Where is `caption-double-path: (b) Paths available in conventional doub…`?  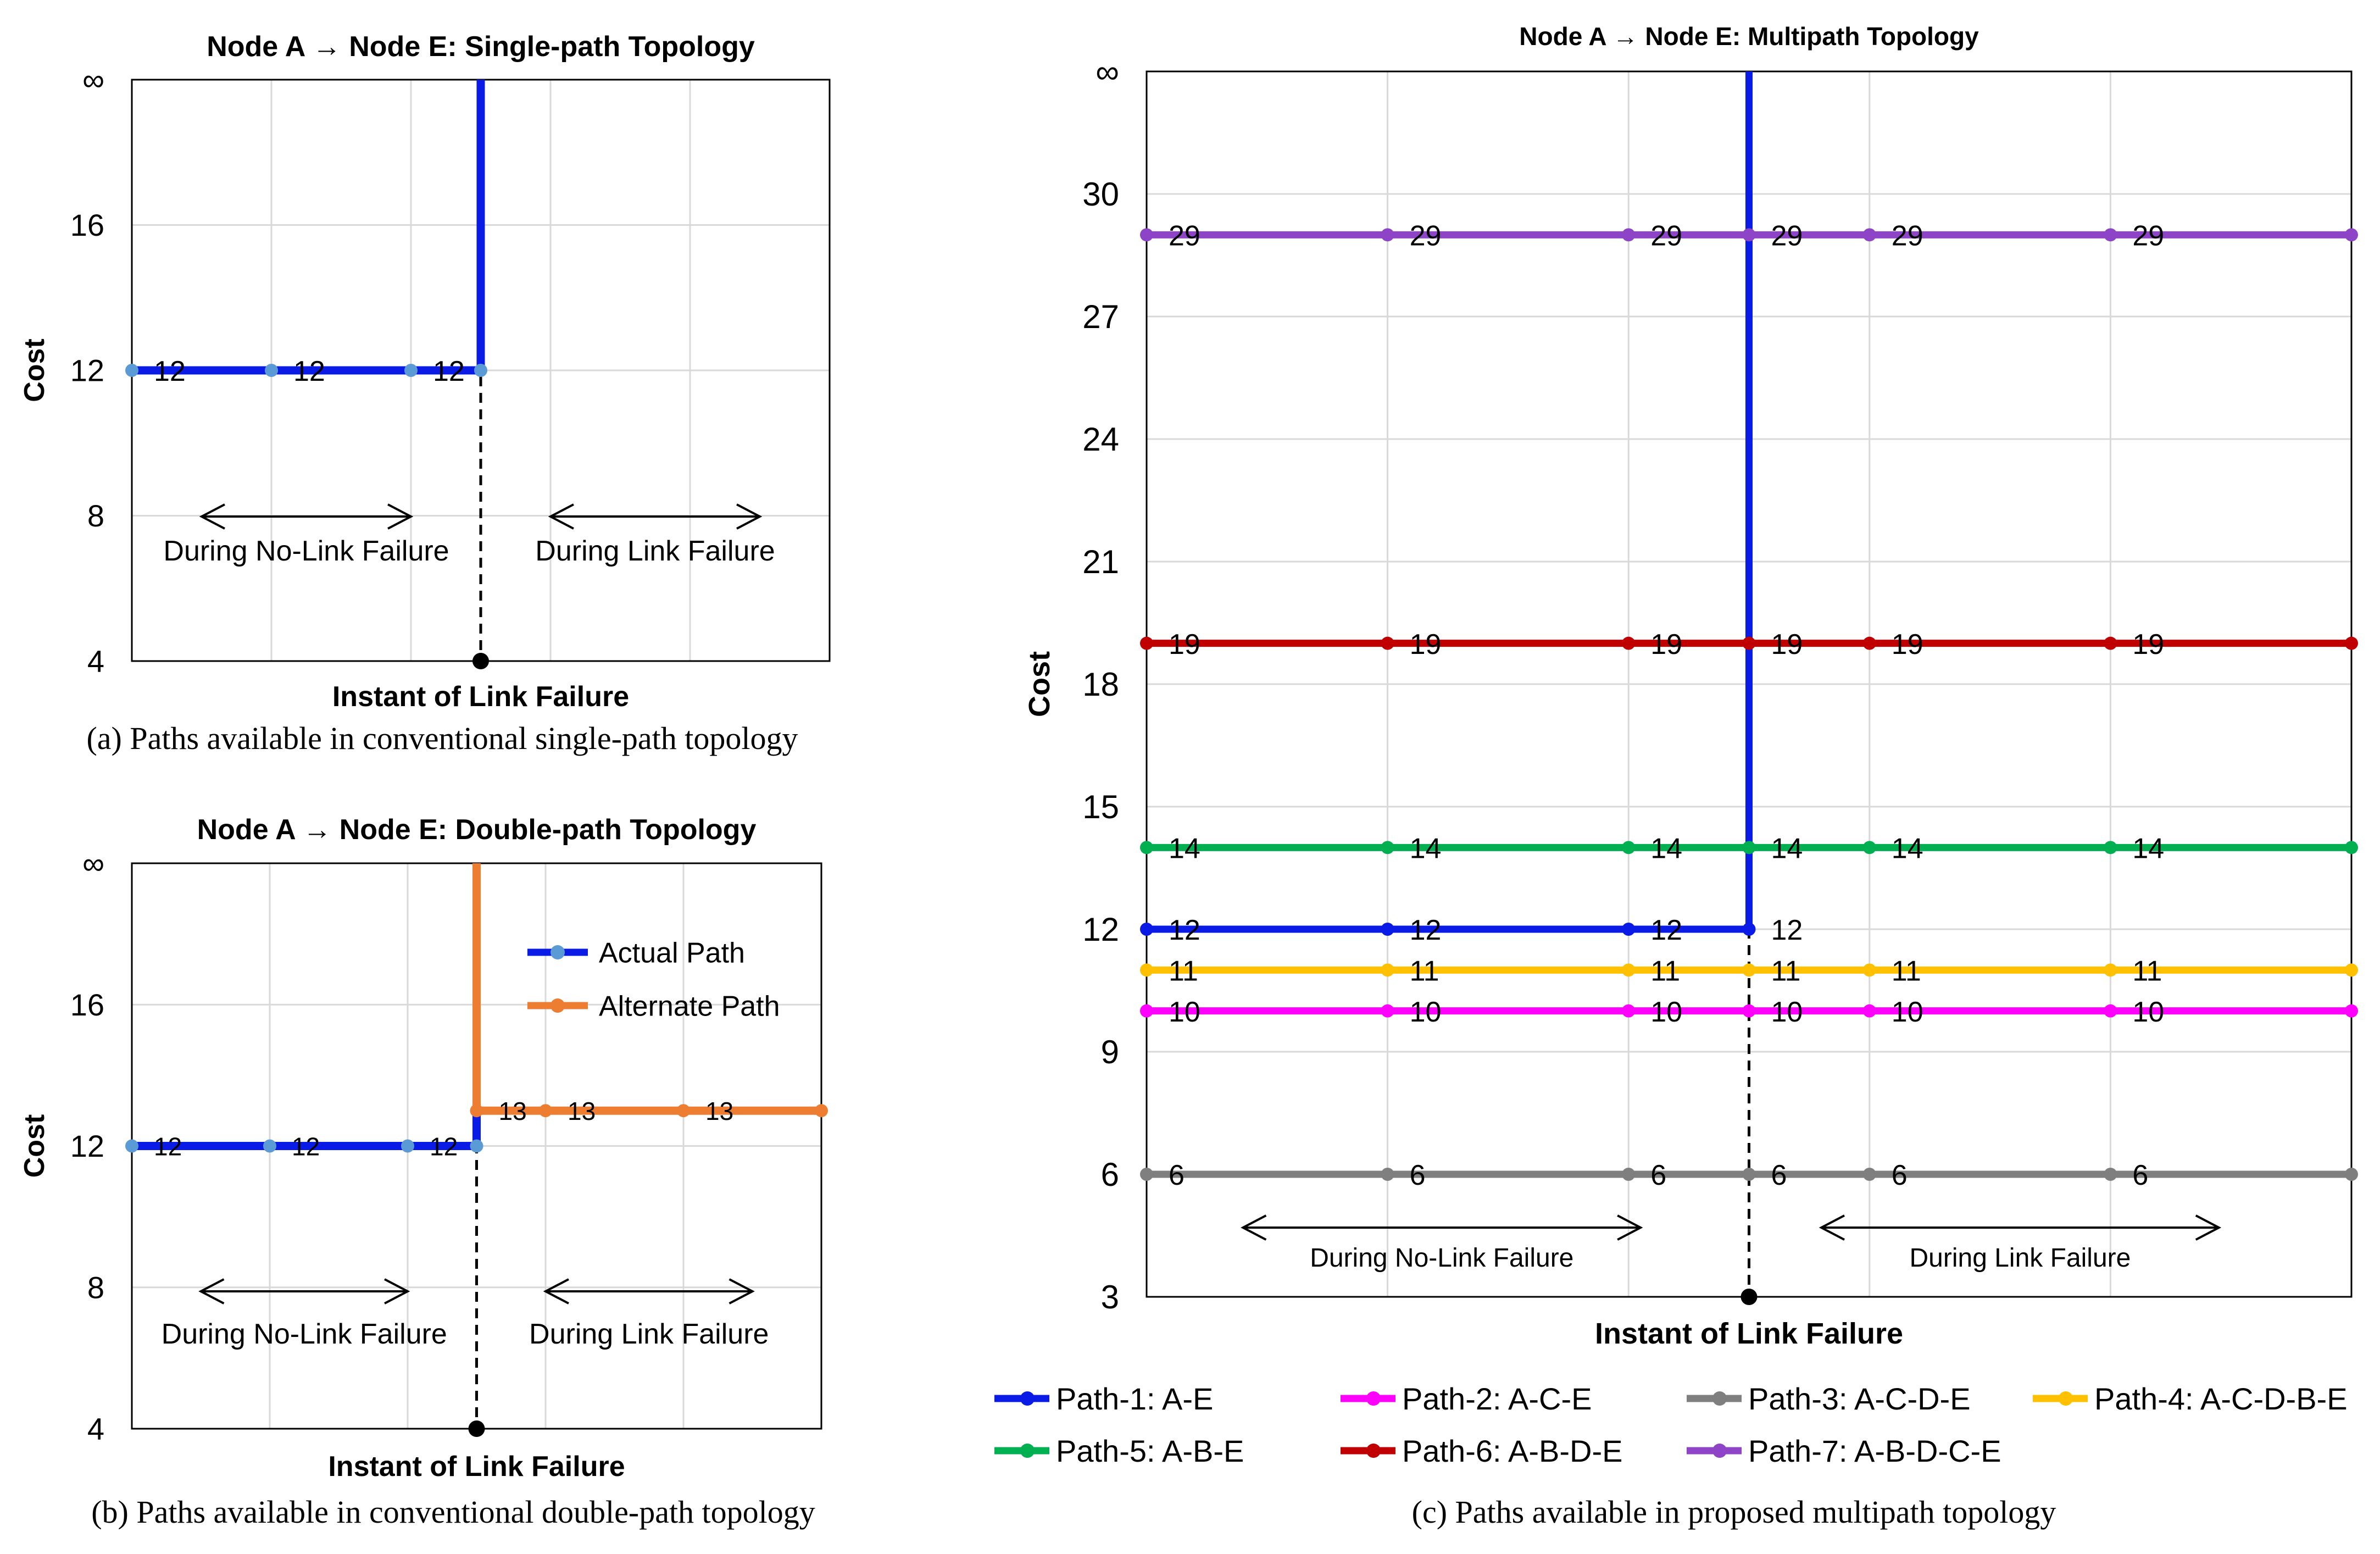 caption-double-path: (b) Paths available in conventional doub… is located at coordinates (453, 1512).